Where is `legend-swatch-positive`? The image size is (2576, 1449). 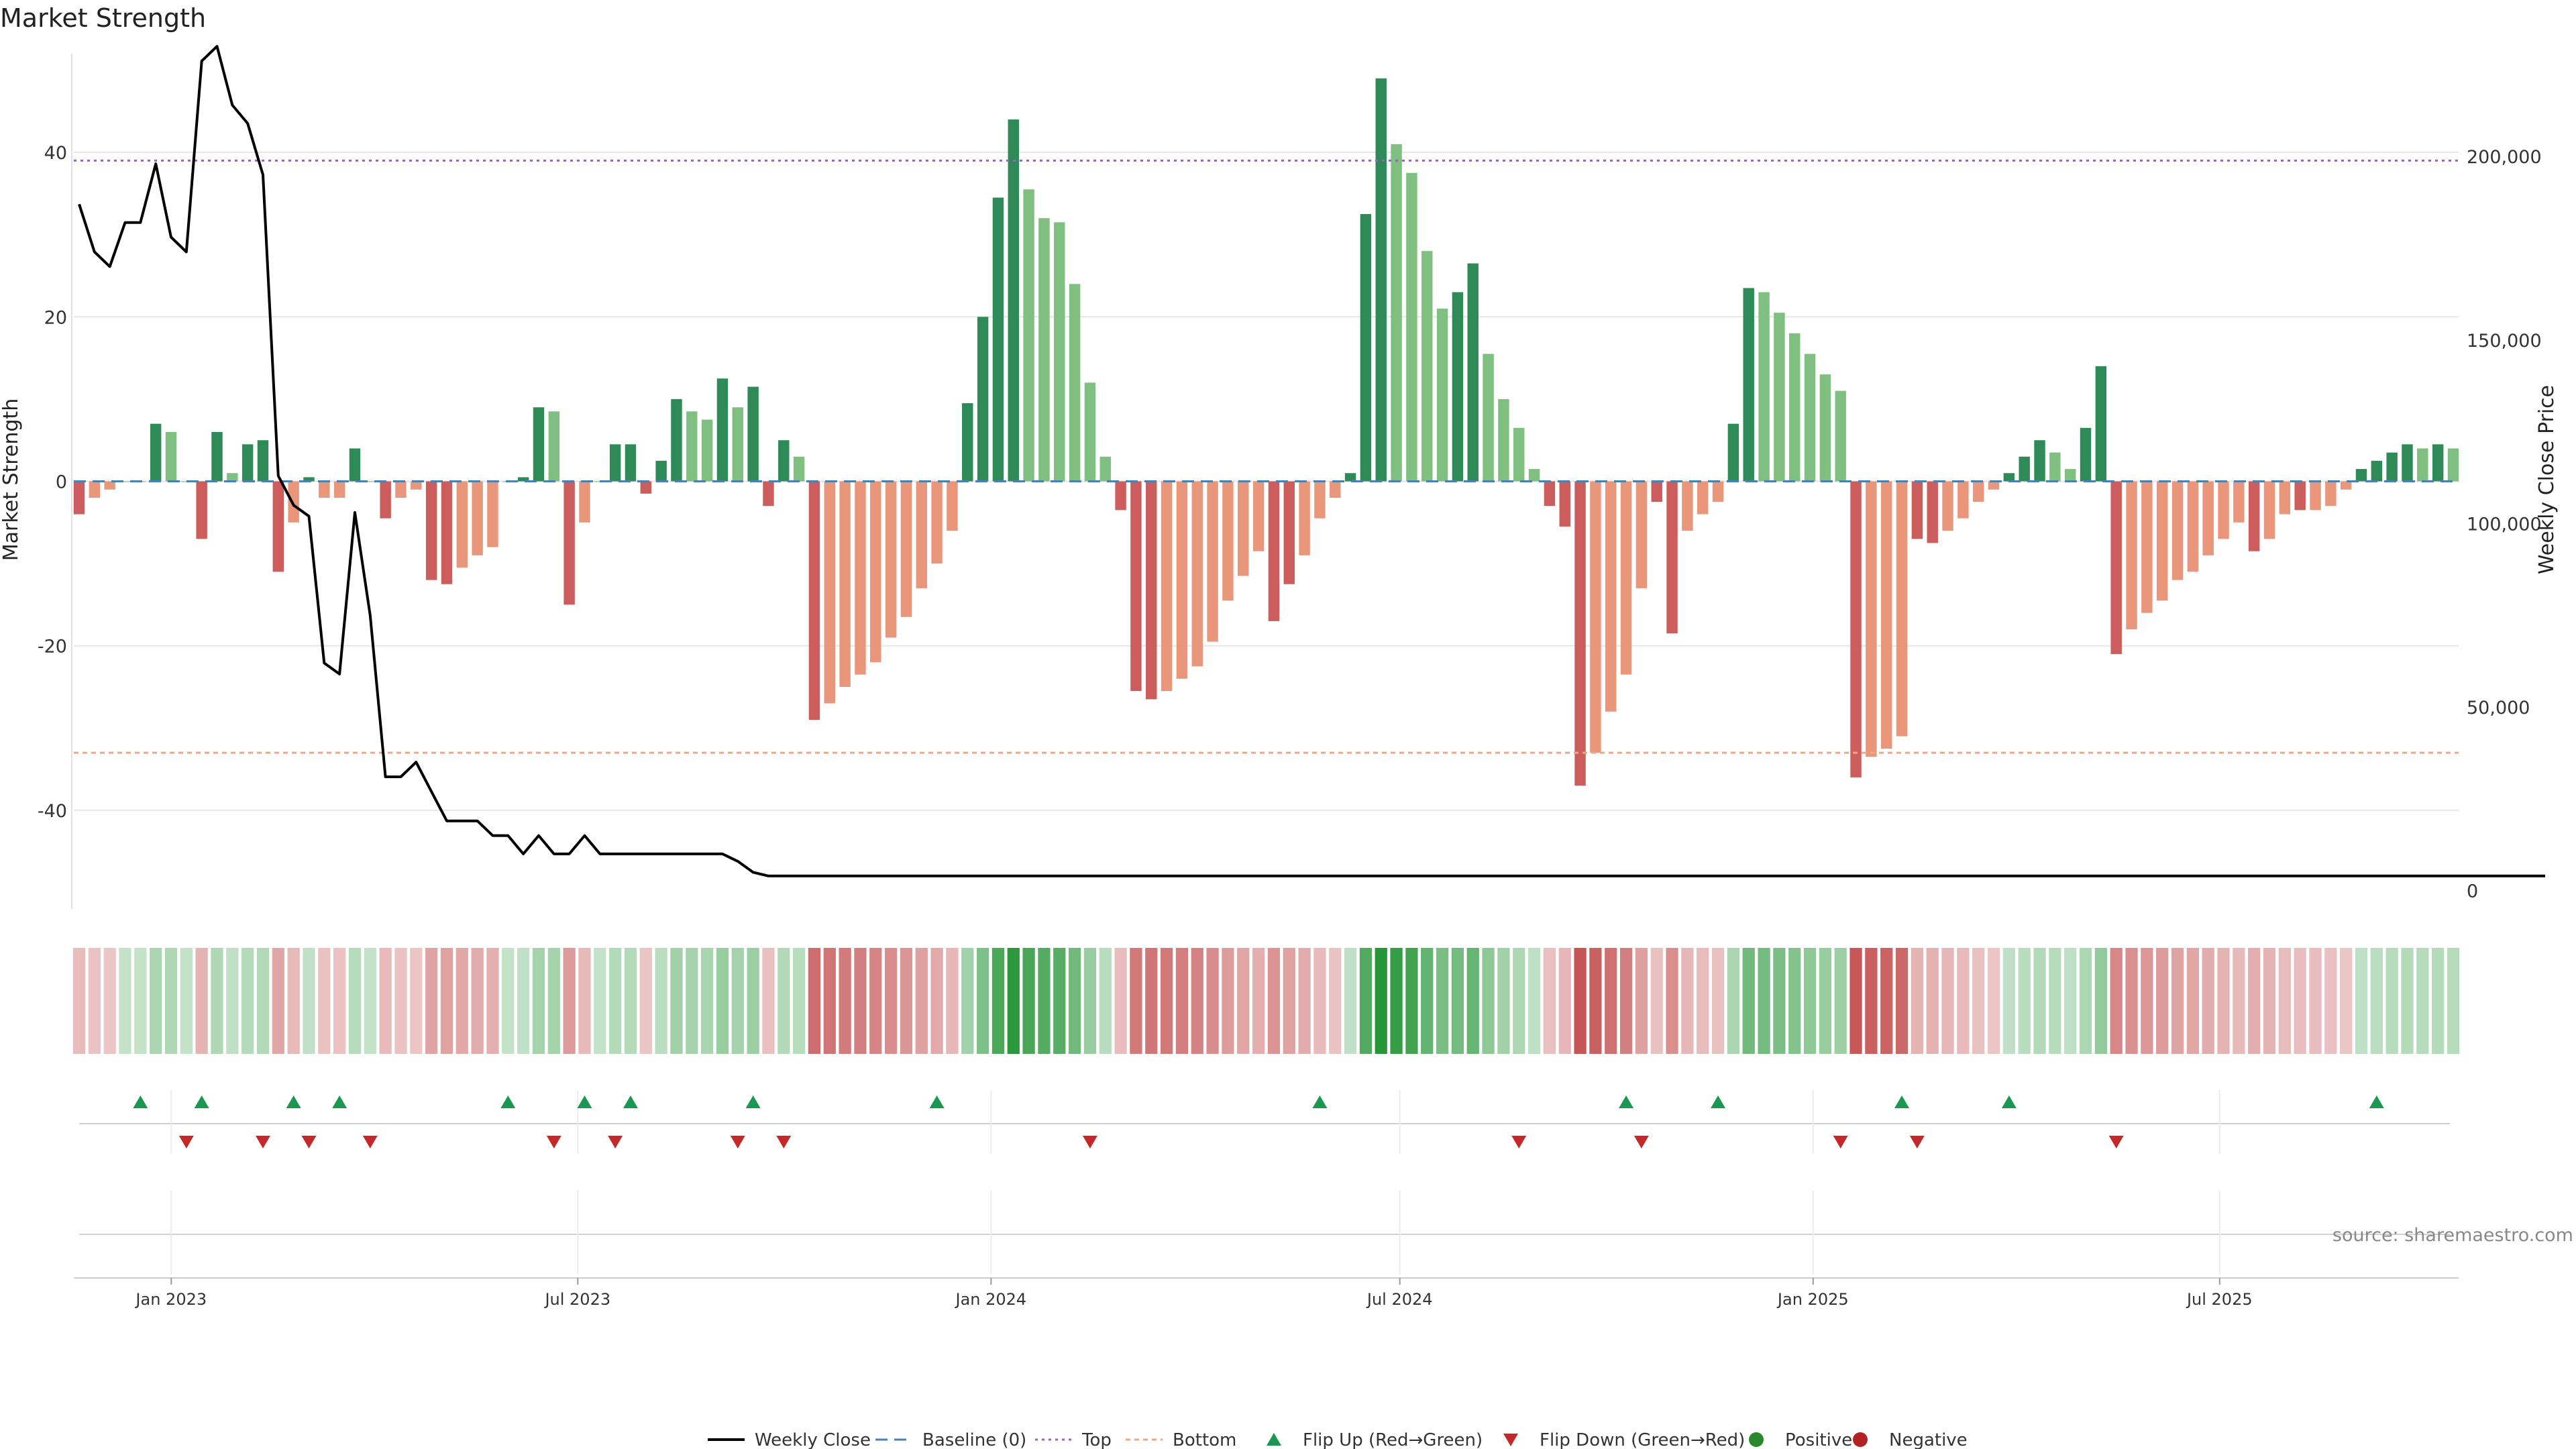 legend-swatch-positive is located at coordinates (1756, 1439).